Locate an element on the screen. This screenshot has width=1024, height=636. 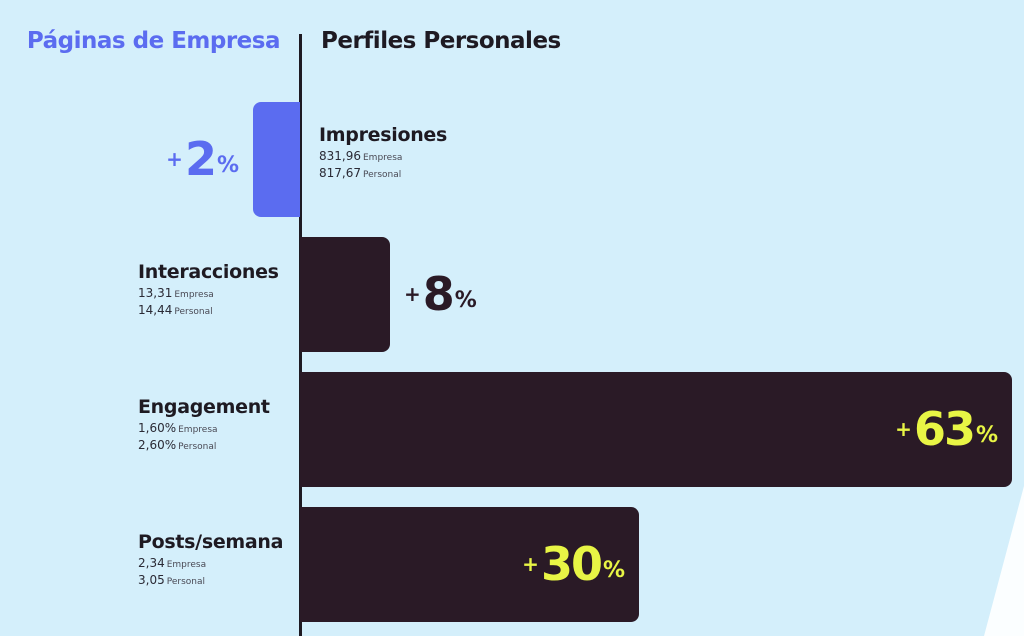
empresa-number: 2,34 is located at coordinates (151, 563).